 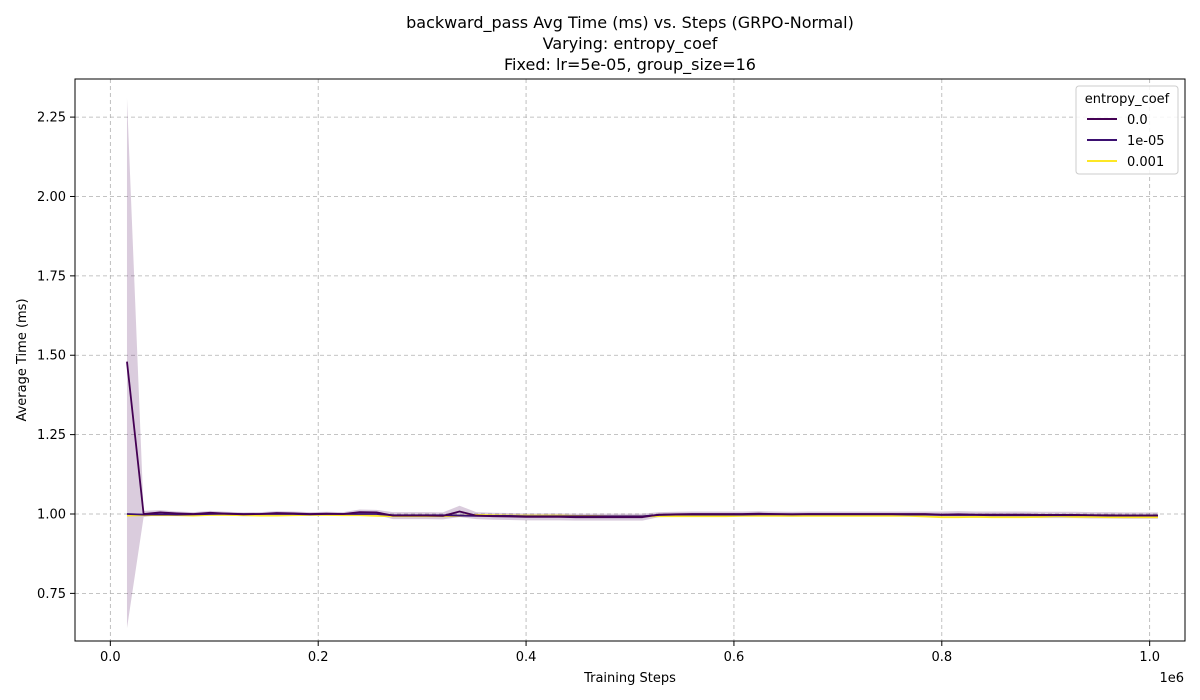 What do you see at coordinates (51, 276) in the screenshot?
I see `y-tick-label: 1.75` at bounding box center [51, 276].